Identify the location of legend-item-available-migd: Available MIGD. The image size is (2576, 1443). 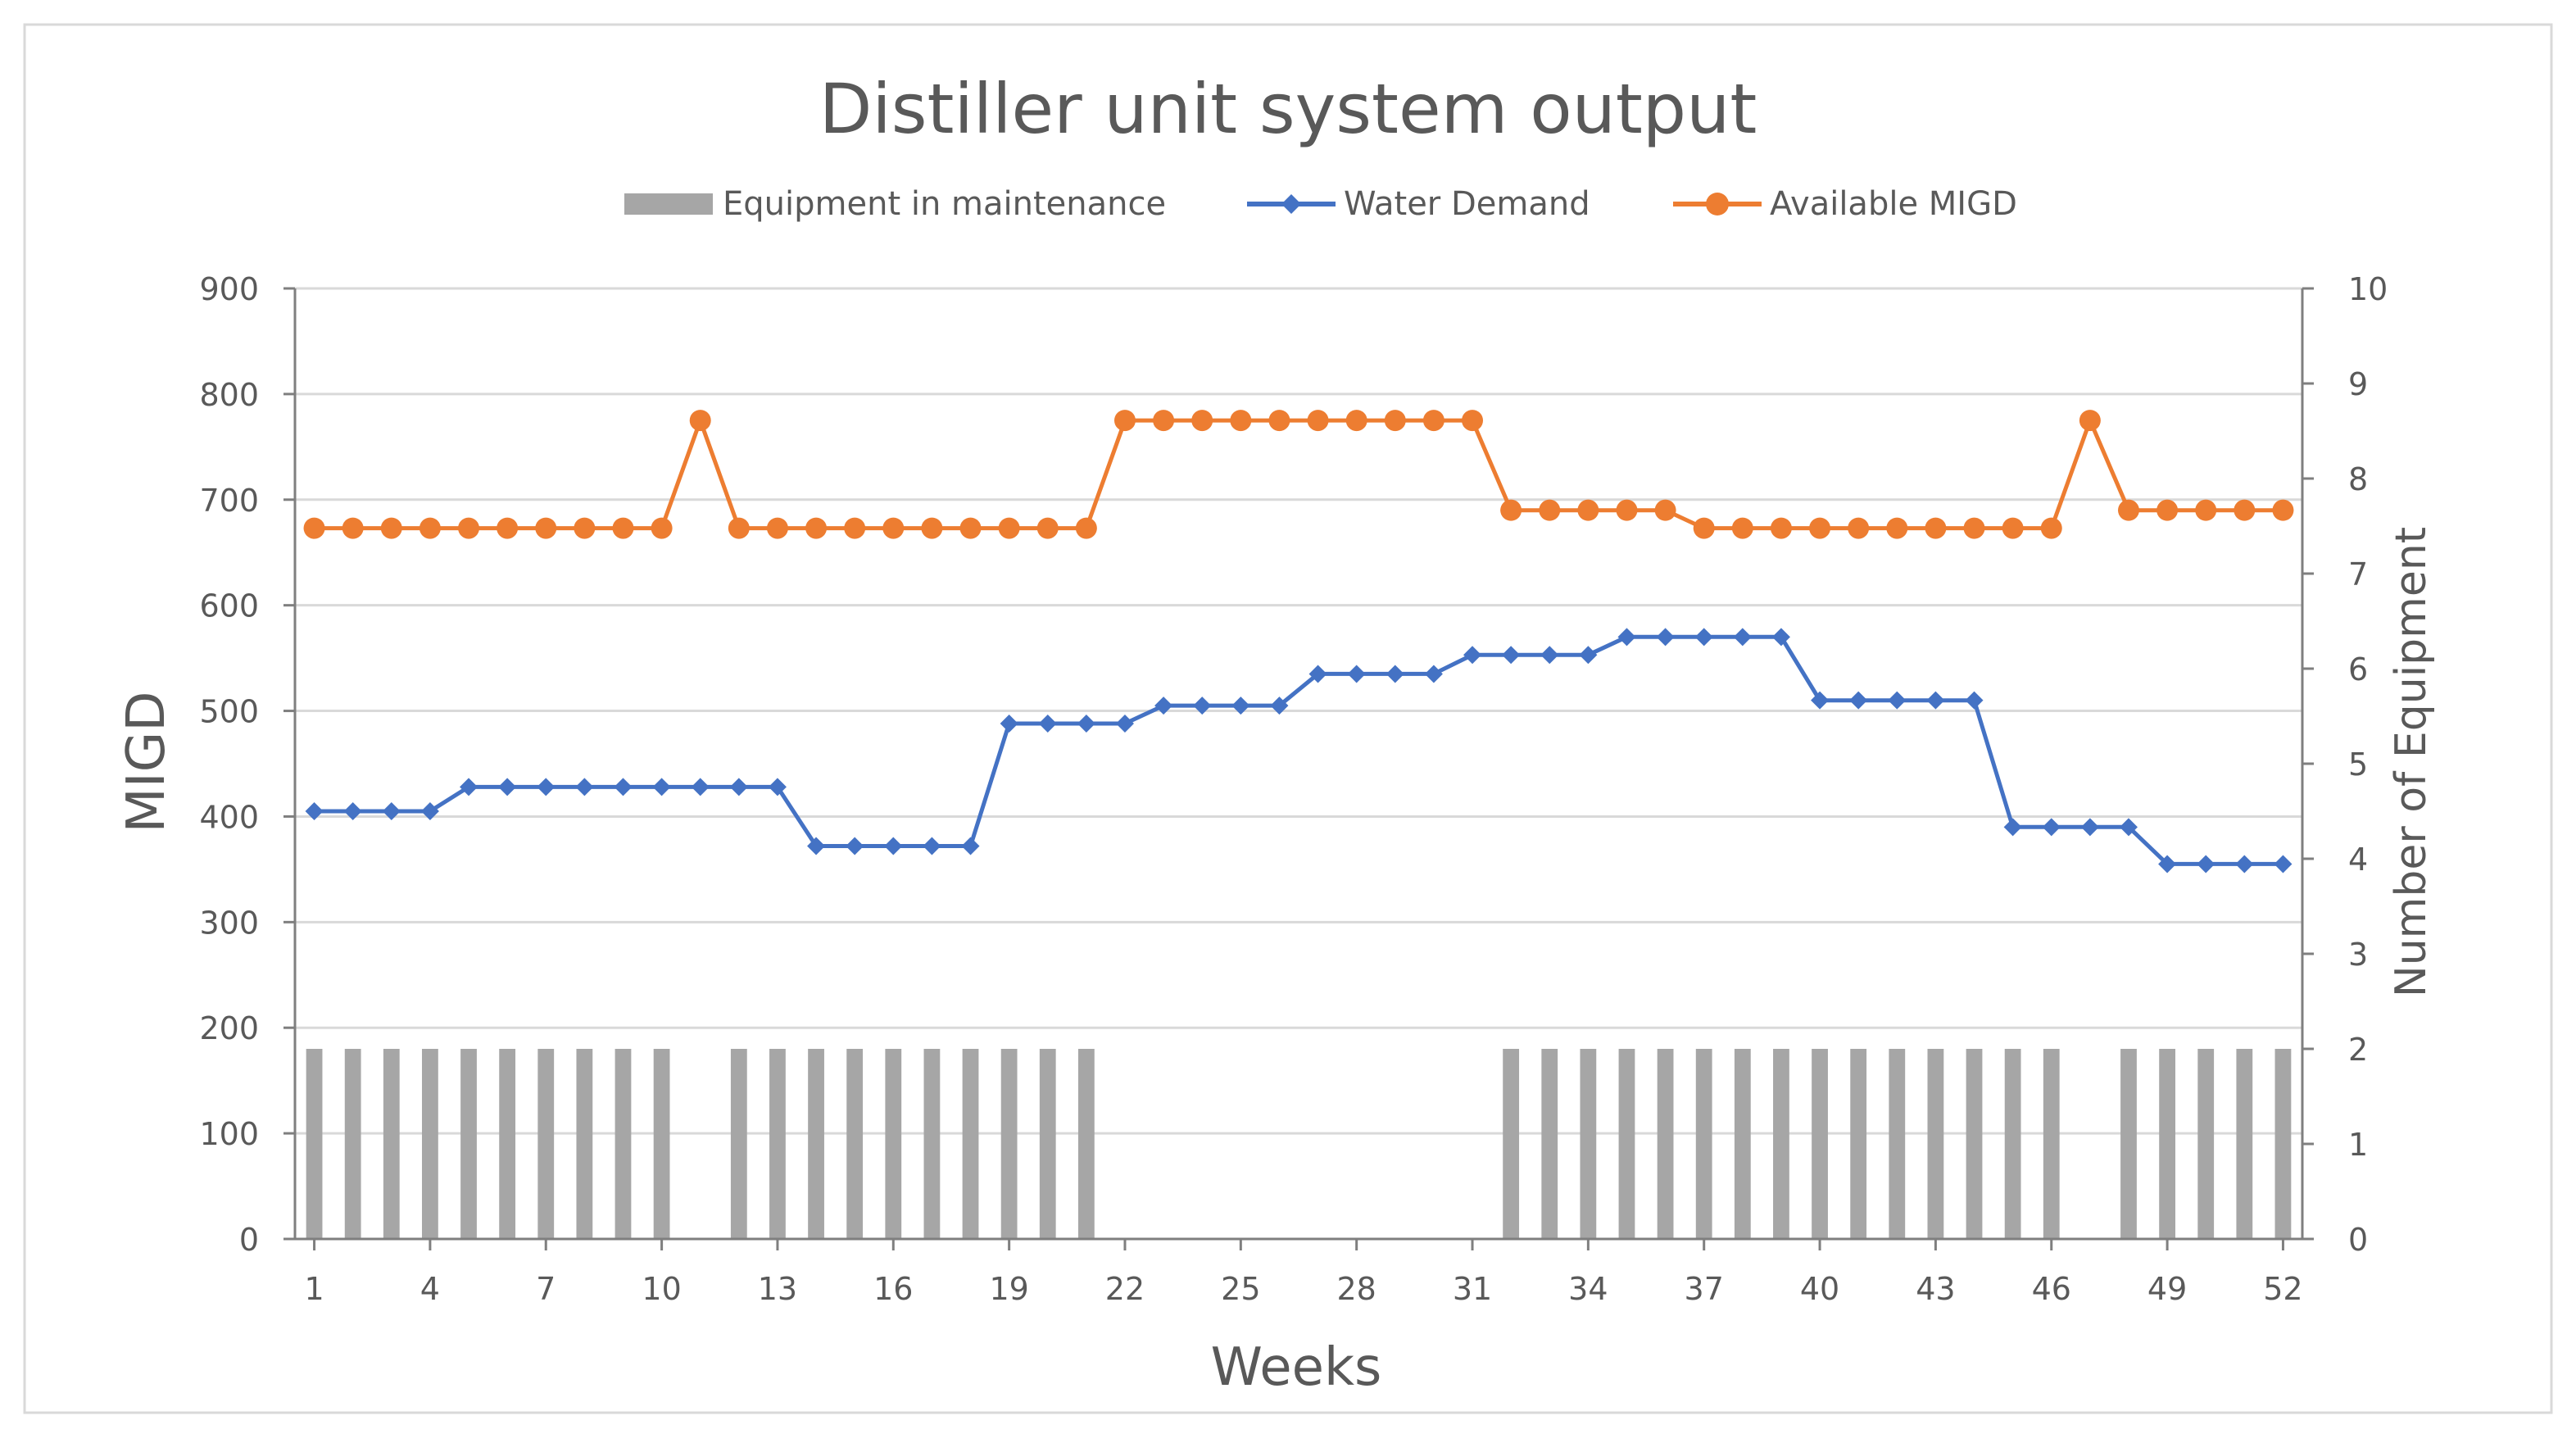
(1845, 204).